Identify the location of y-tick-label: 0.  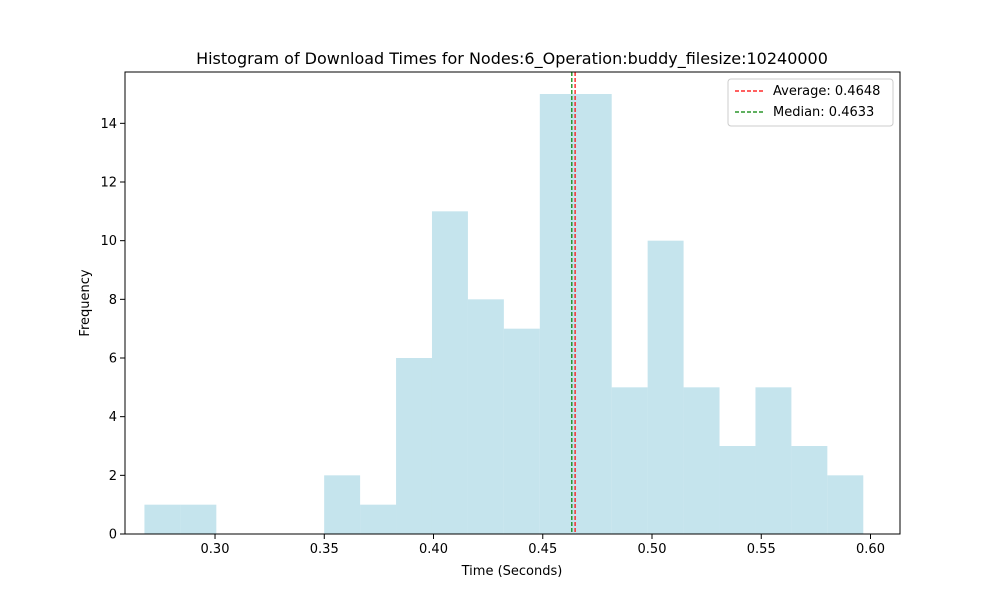
(113, 535).